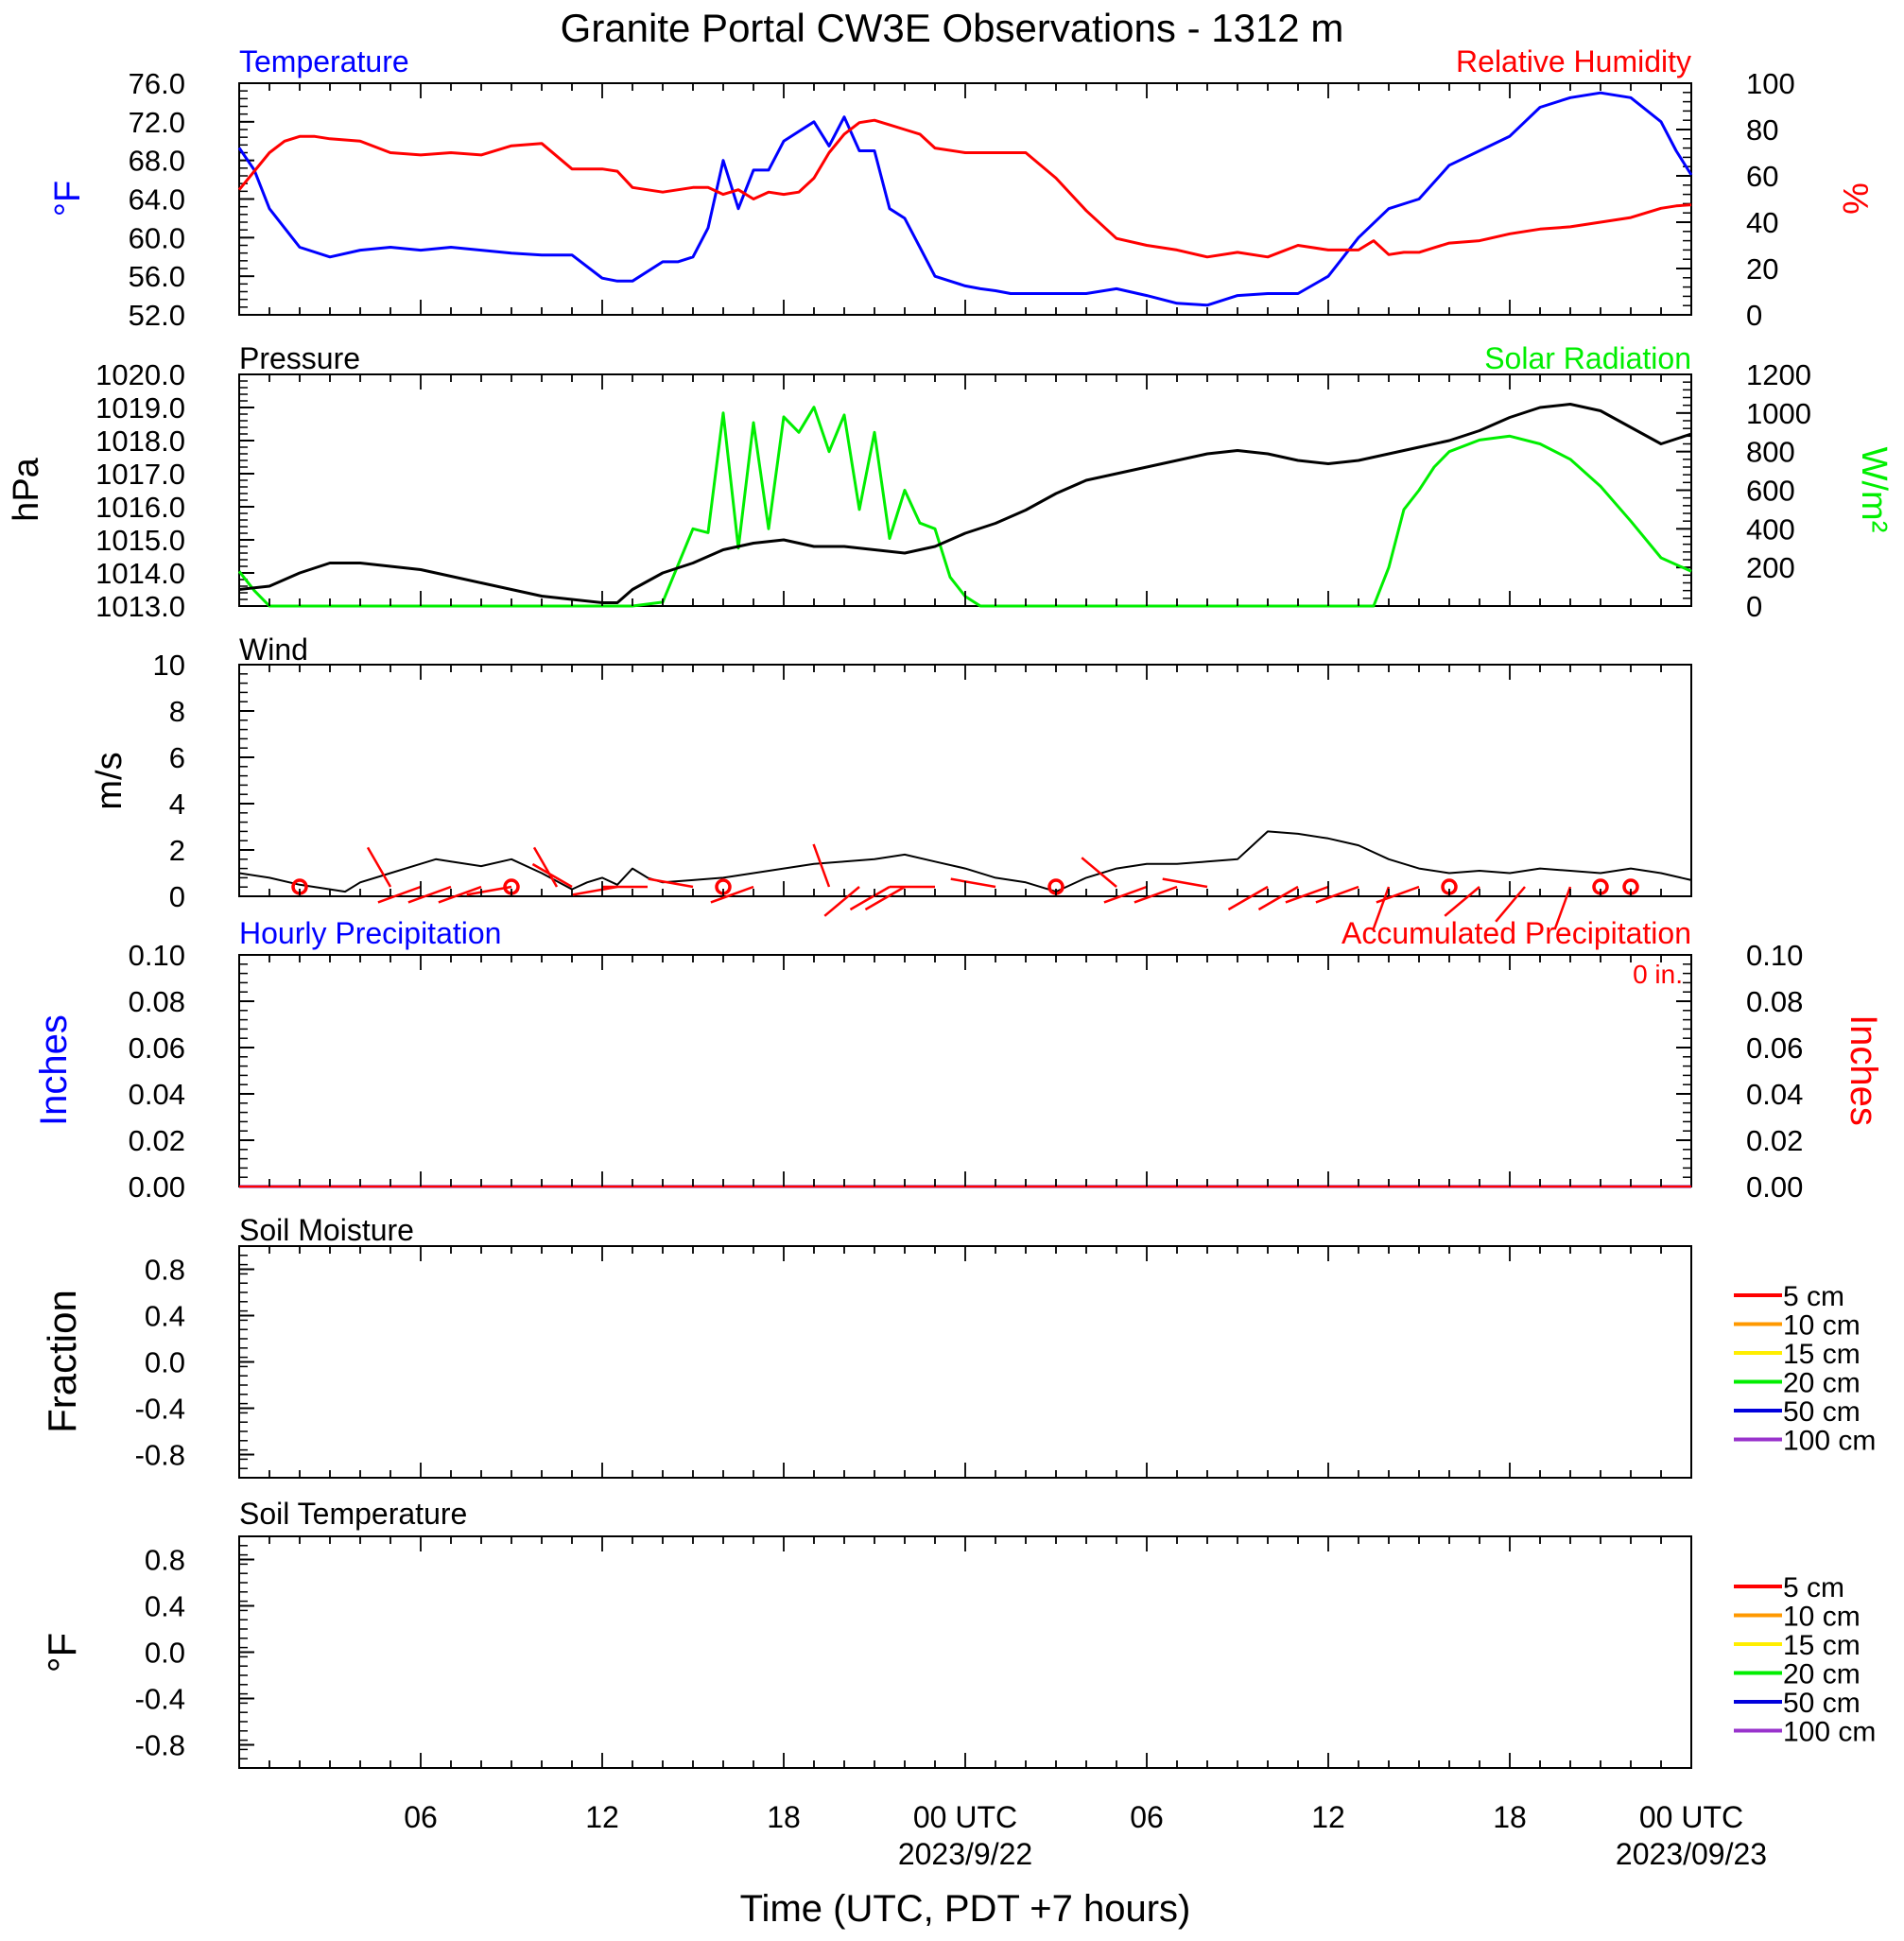  What do you see at coordinates (62, 1653) in the screenshot?
I see `soil-temperature-unit: °F` at bounding box center [62, 1653].